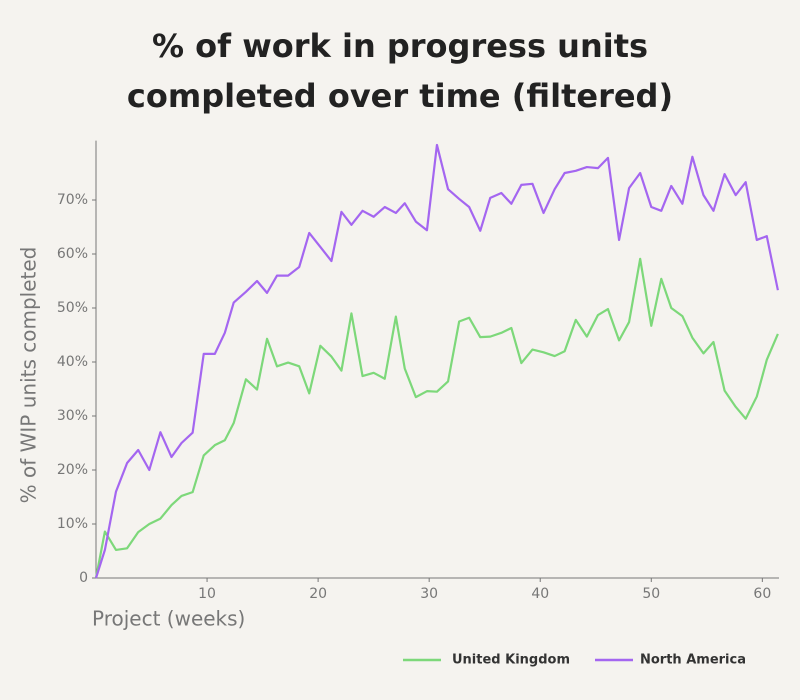 This screenshot has height=700, width=800. Describe the element at coordinates (318, 594) in the screenshot. I see `x-tick-label: 20` at that location.